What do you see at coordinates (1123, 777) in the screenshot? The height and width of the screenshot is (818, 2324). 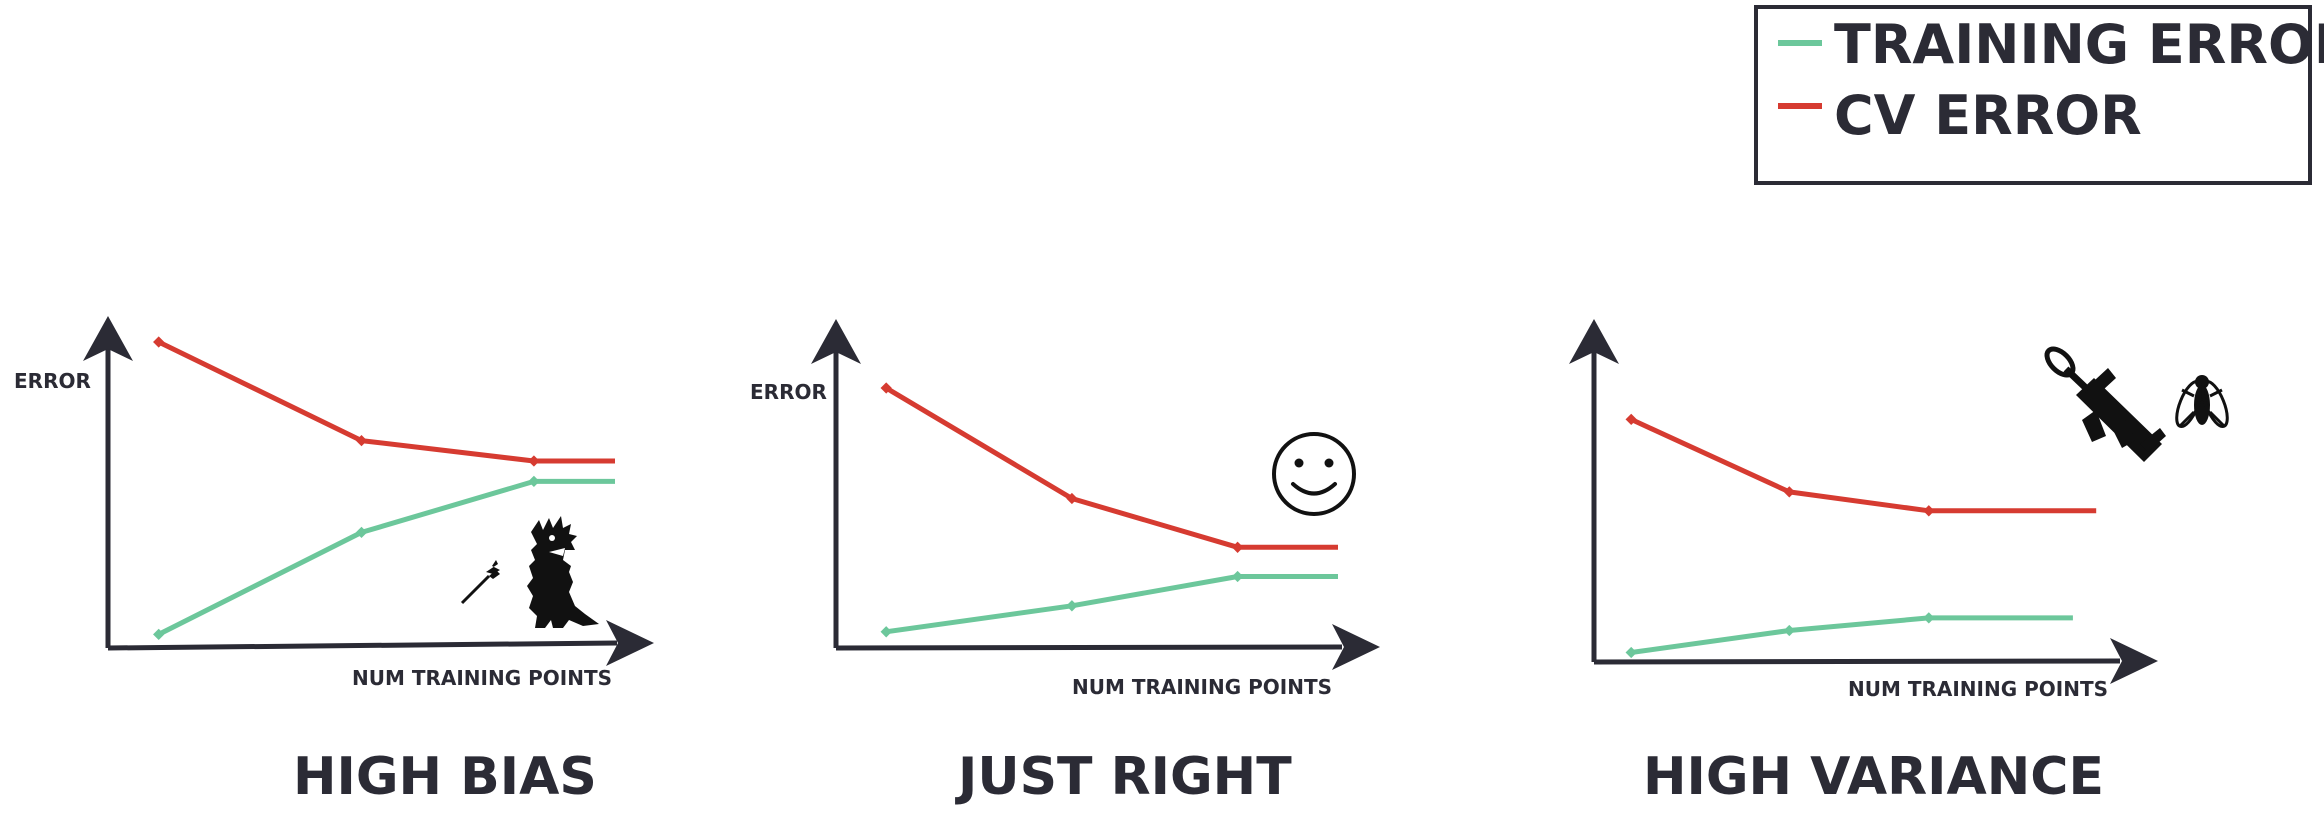 I see `panel-title: JUST RIGHT` at bounding box center [1123, 777].